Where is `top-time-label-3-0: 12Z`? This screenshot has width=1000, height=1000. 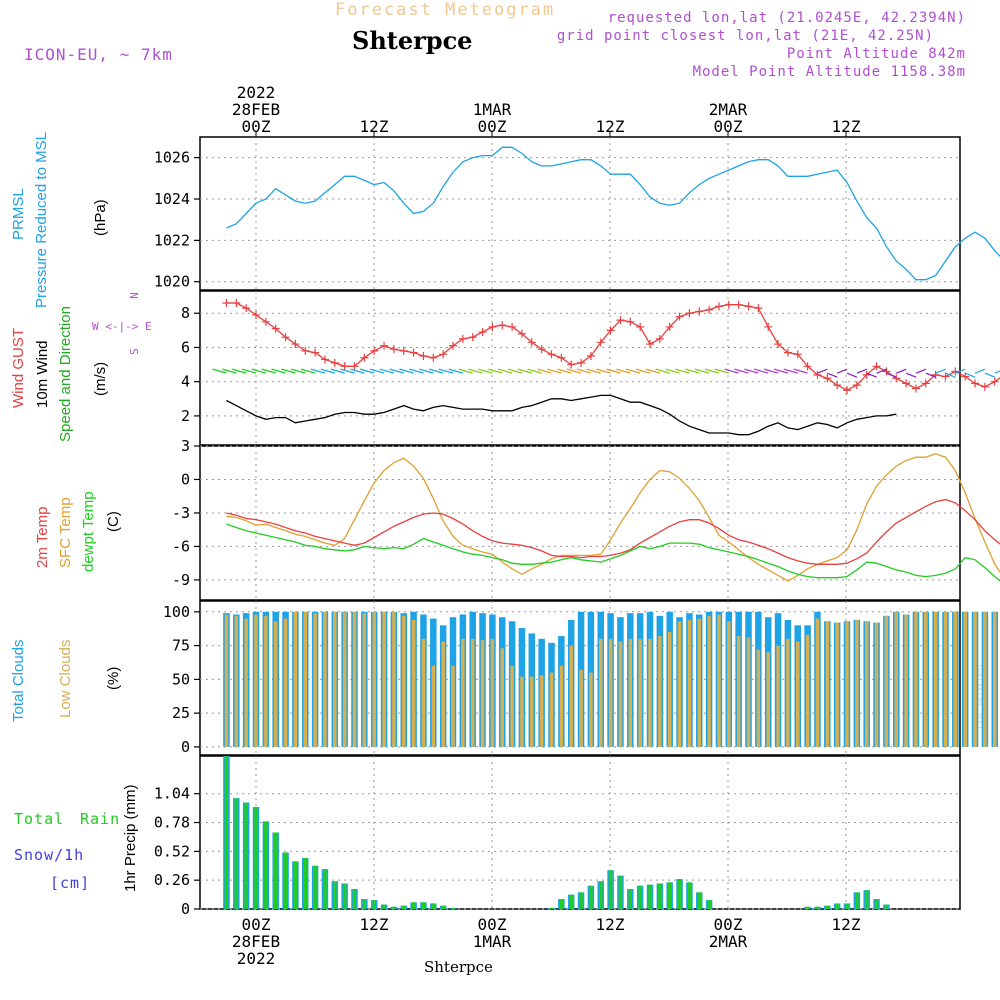
top-time-label-3-0: 12Z is located at coordinates (610, 126).